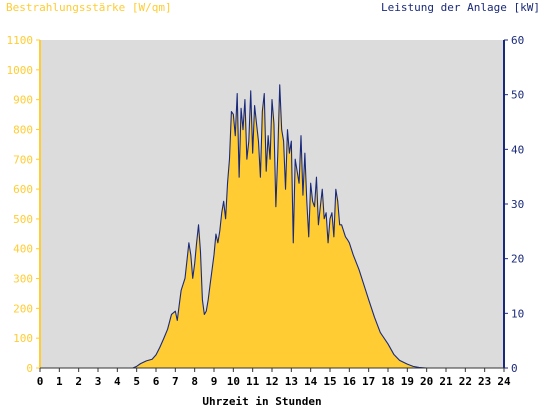 This screenshot has width=544, height=408. Describe the element at coordinates (368, 381) in the screenshot. I see `x-tick-label: 17` at that location.